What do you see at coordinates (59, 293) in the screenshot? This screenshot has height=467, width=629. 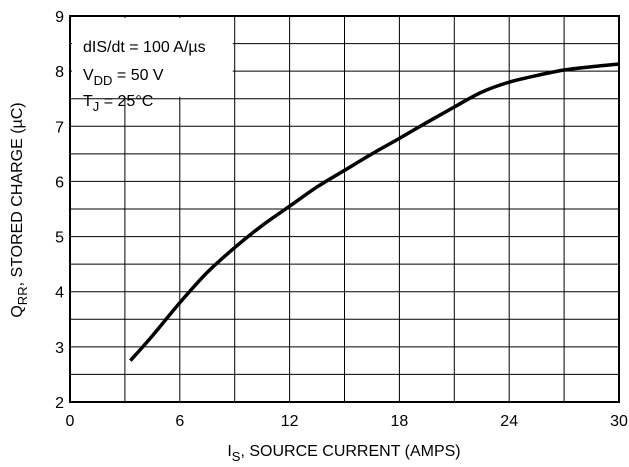 I see `y-tick-label: 4` at bounding box center [59, 293].